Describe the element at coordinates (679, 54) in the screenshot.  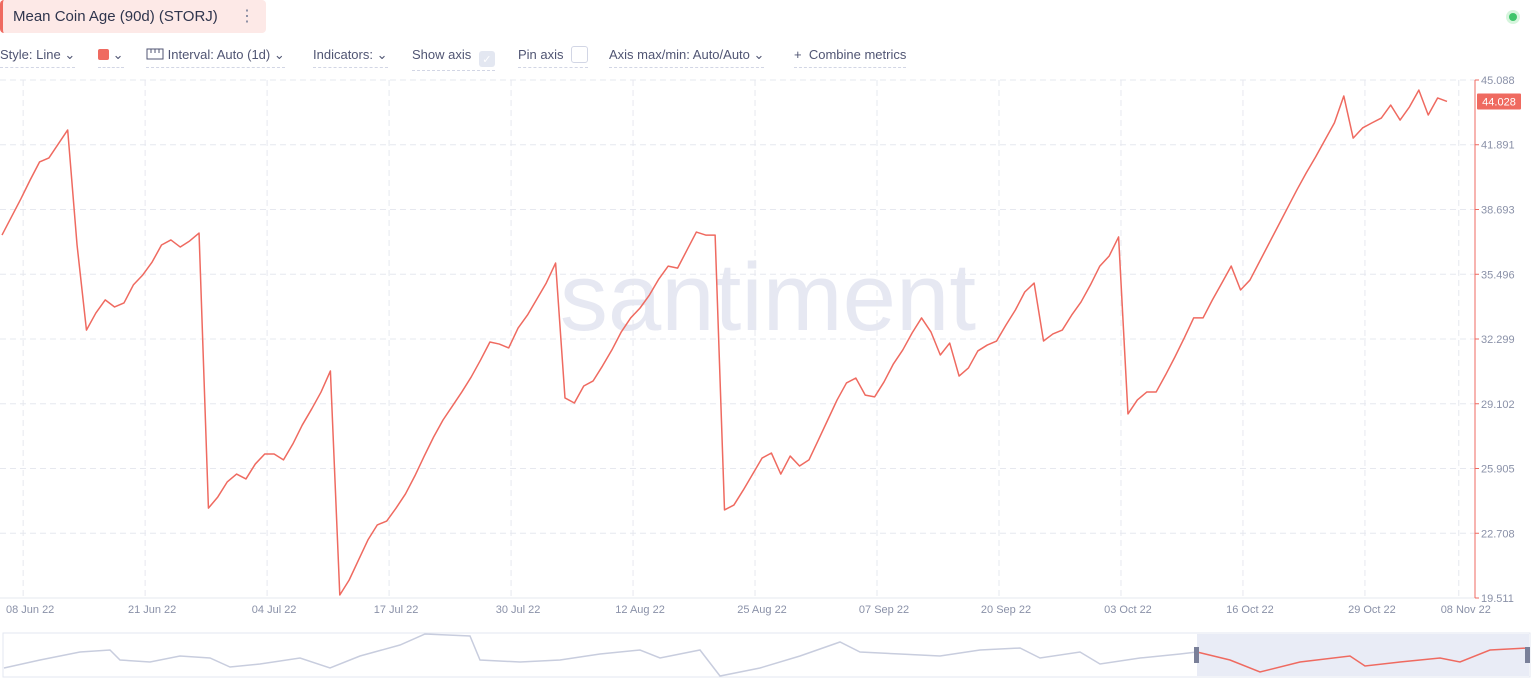
I see `axis-range-label: Axis max/min: Auto/Auto` at that location.